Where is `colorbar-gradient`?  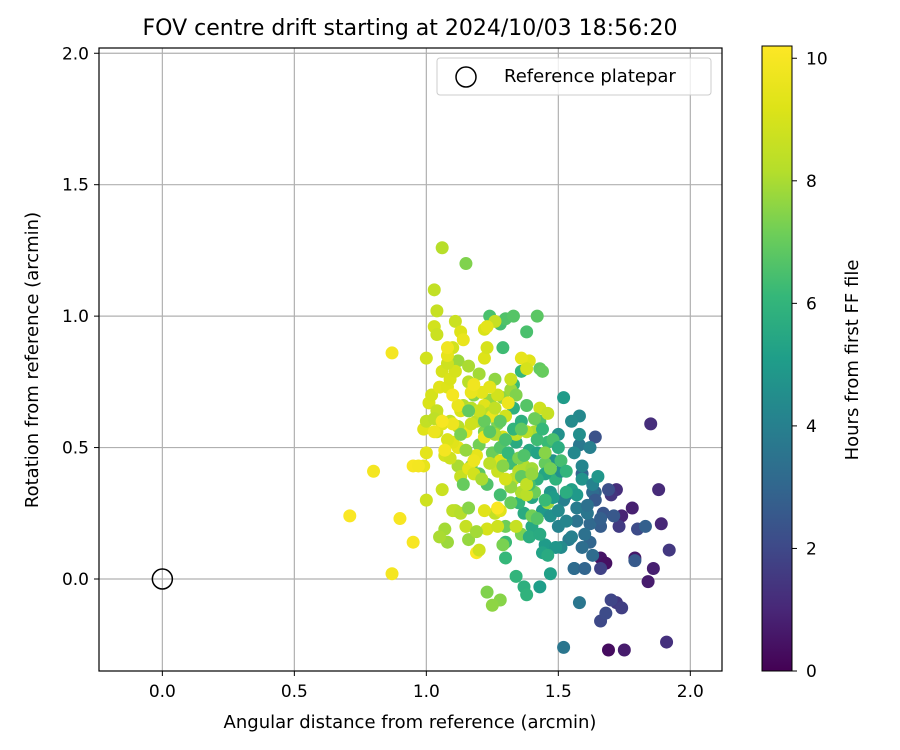 colorbar-gradient is located at coordinates (777, 358).